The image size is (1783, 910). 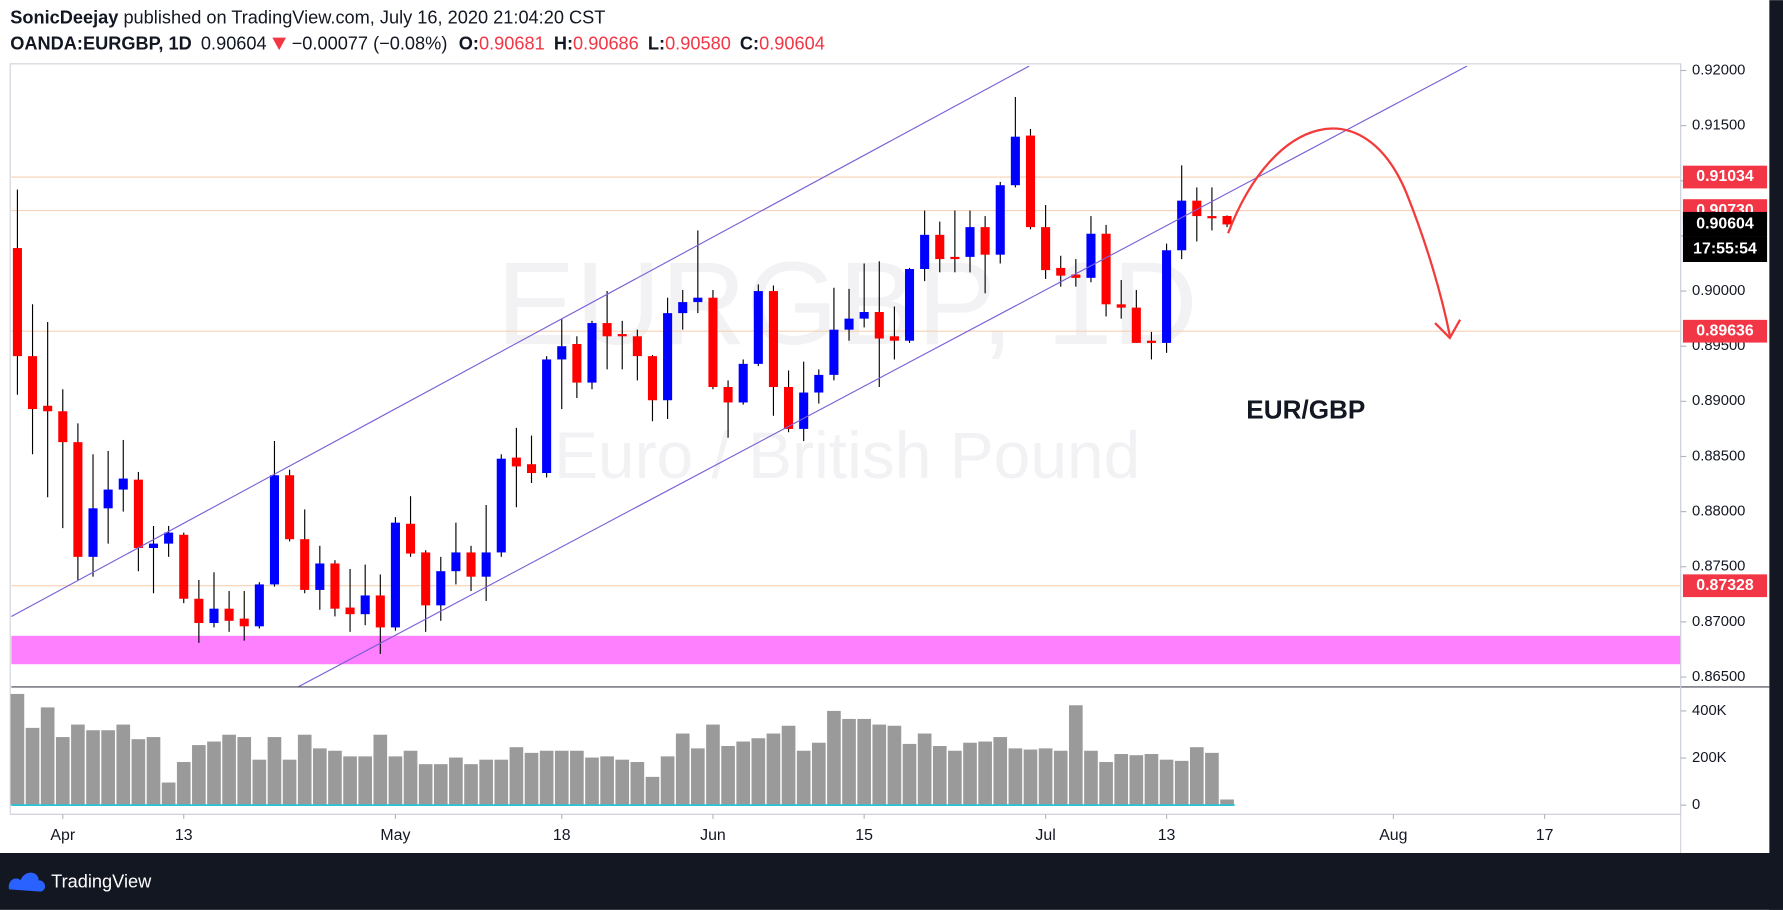 What do you see at coordinates (606, 43) in the screenshot?
I see `ohlc-value: 0.90686` at bounding box center [606, 43].